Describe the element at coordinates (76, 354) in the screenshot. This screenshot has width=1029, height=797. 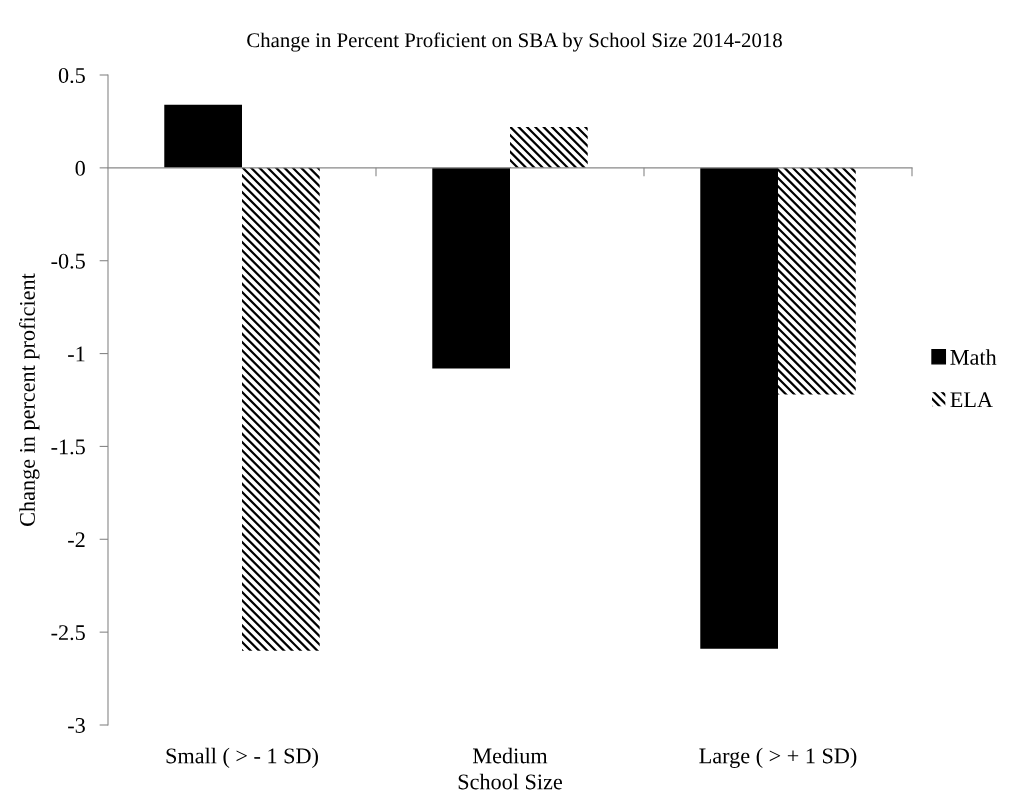
I see `y-tick-label: -1` at that location.